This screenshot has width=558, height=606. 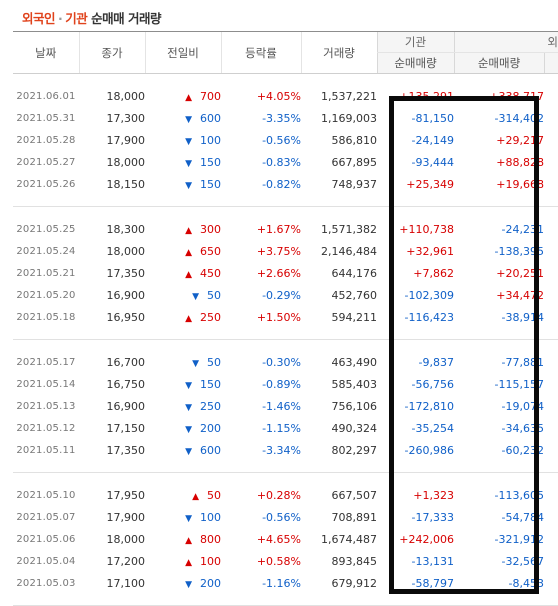 What do you see at coordinates (46, 140) in the screenshot?
I see `cell-date: 2021.05.28` at bounding box center [46, 140].